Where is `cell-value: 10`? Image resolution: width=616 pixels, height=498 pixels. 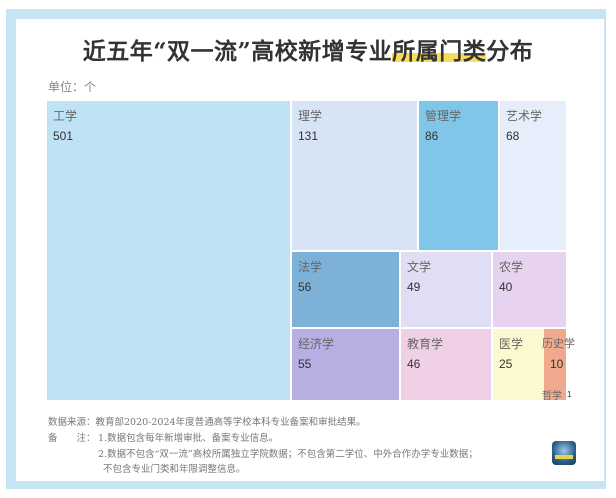 cell-value: 10 is located at coordinates (557, 364).